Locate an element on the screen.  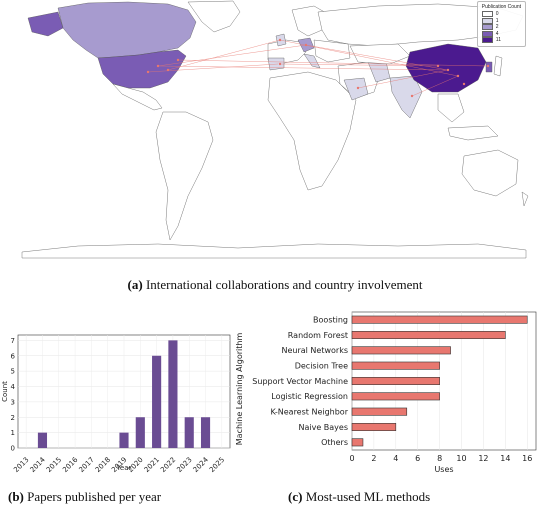
legend-title: Publication Count is located at coordinates (501, 7).